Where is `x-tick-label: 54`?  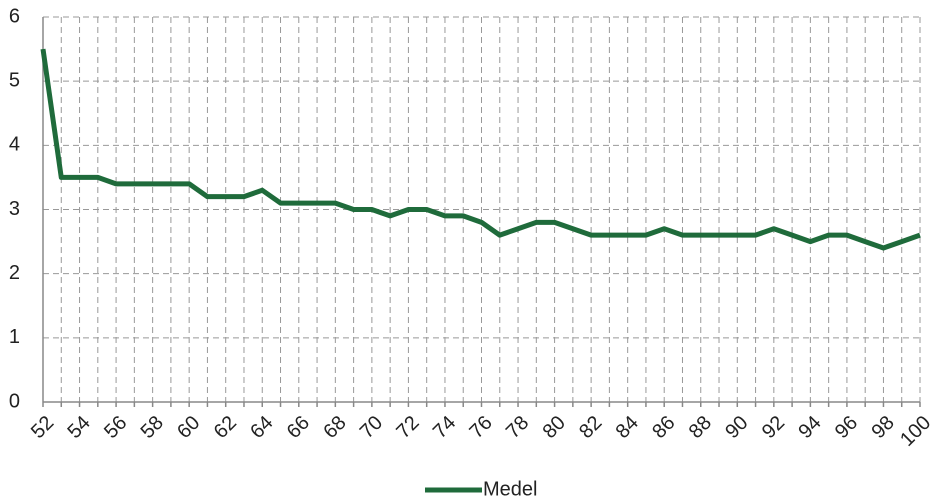
x-tick-label: 54 is located at coordinates (79, 427).